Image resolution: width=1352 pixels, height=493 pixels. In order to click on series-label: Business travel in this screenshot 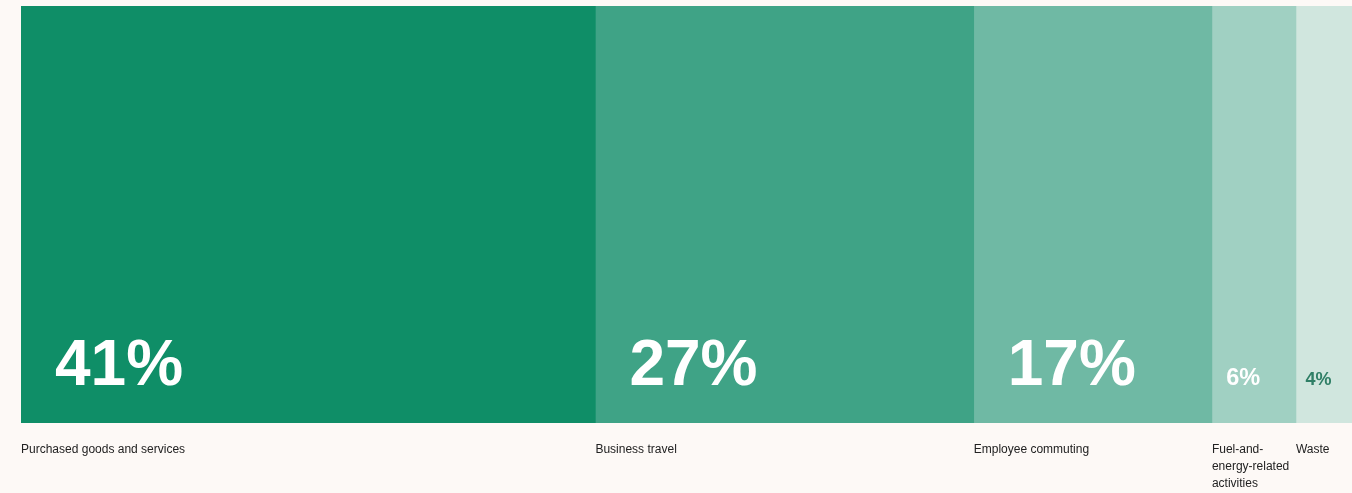, I will do `click(636, 449)`.